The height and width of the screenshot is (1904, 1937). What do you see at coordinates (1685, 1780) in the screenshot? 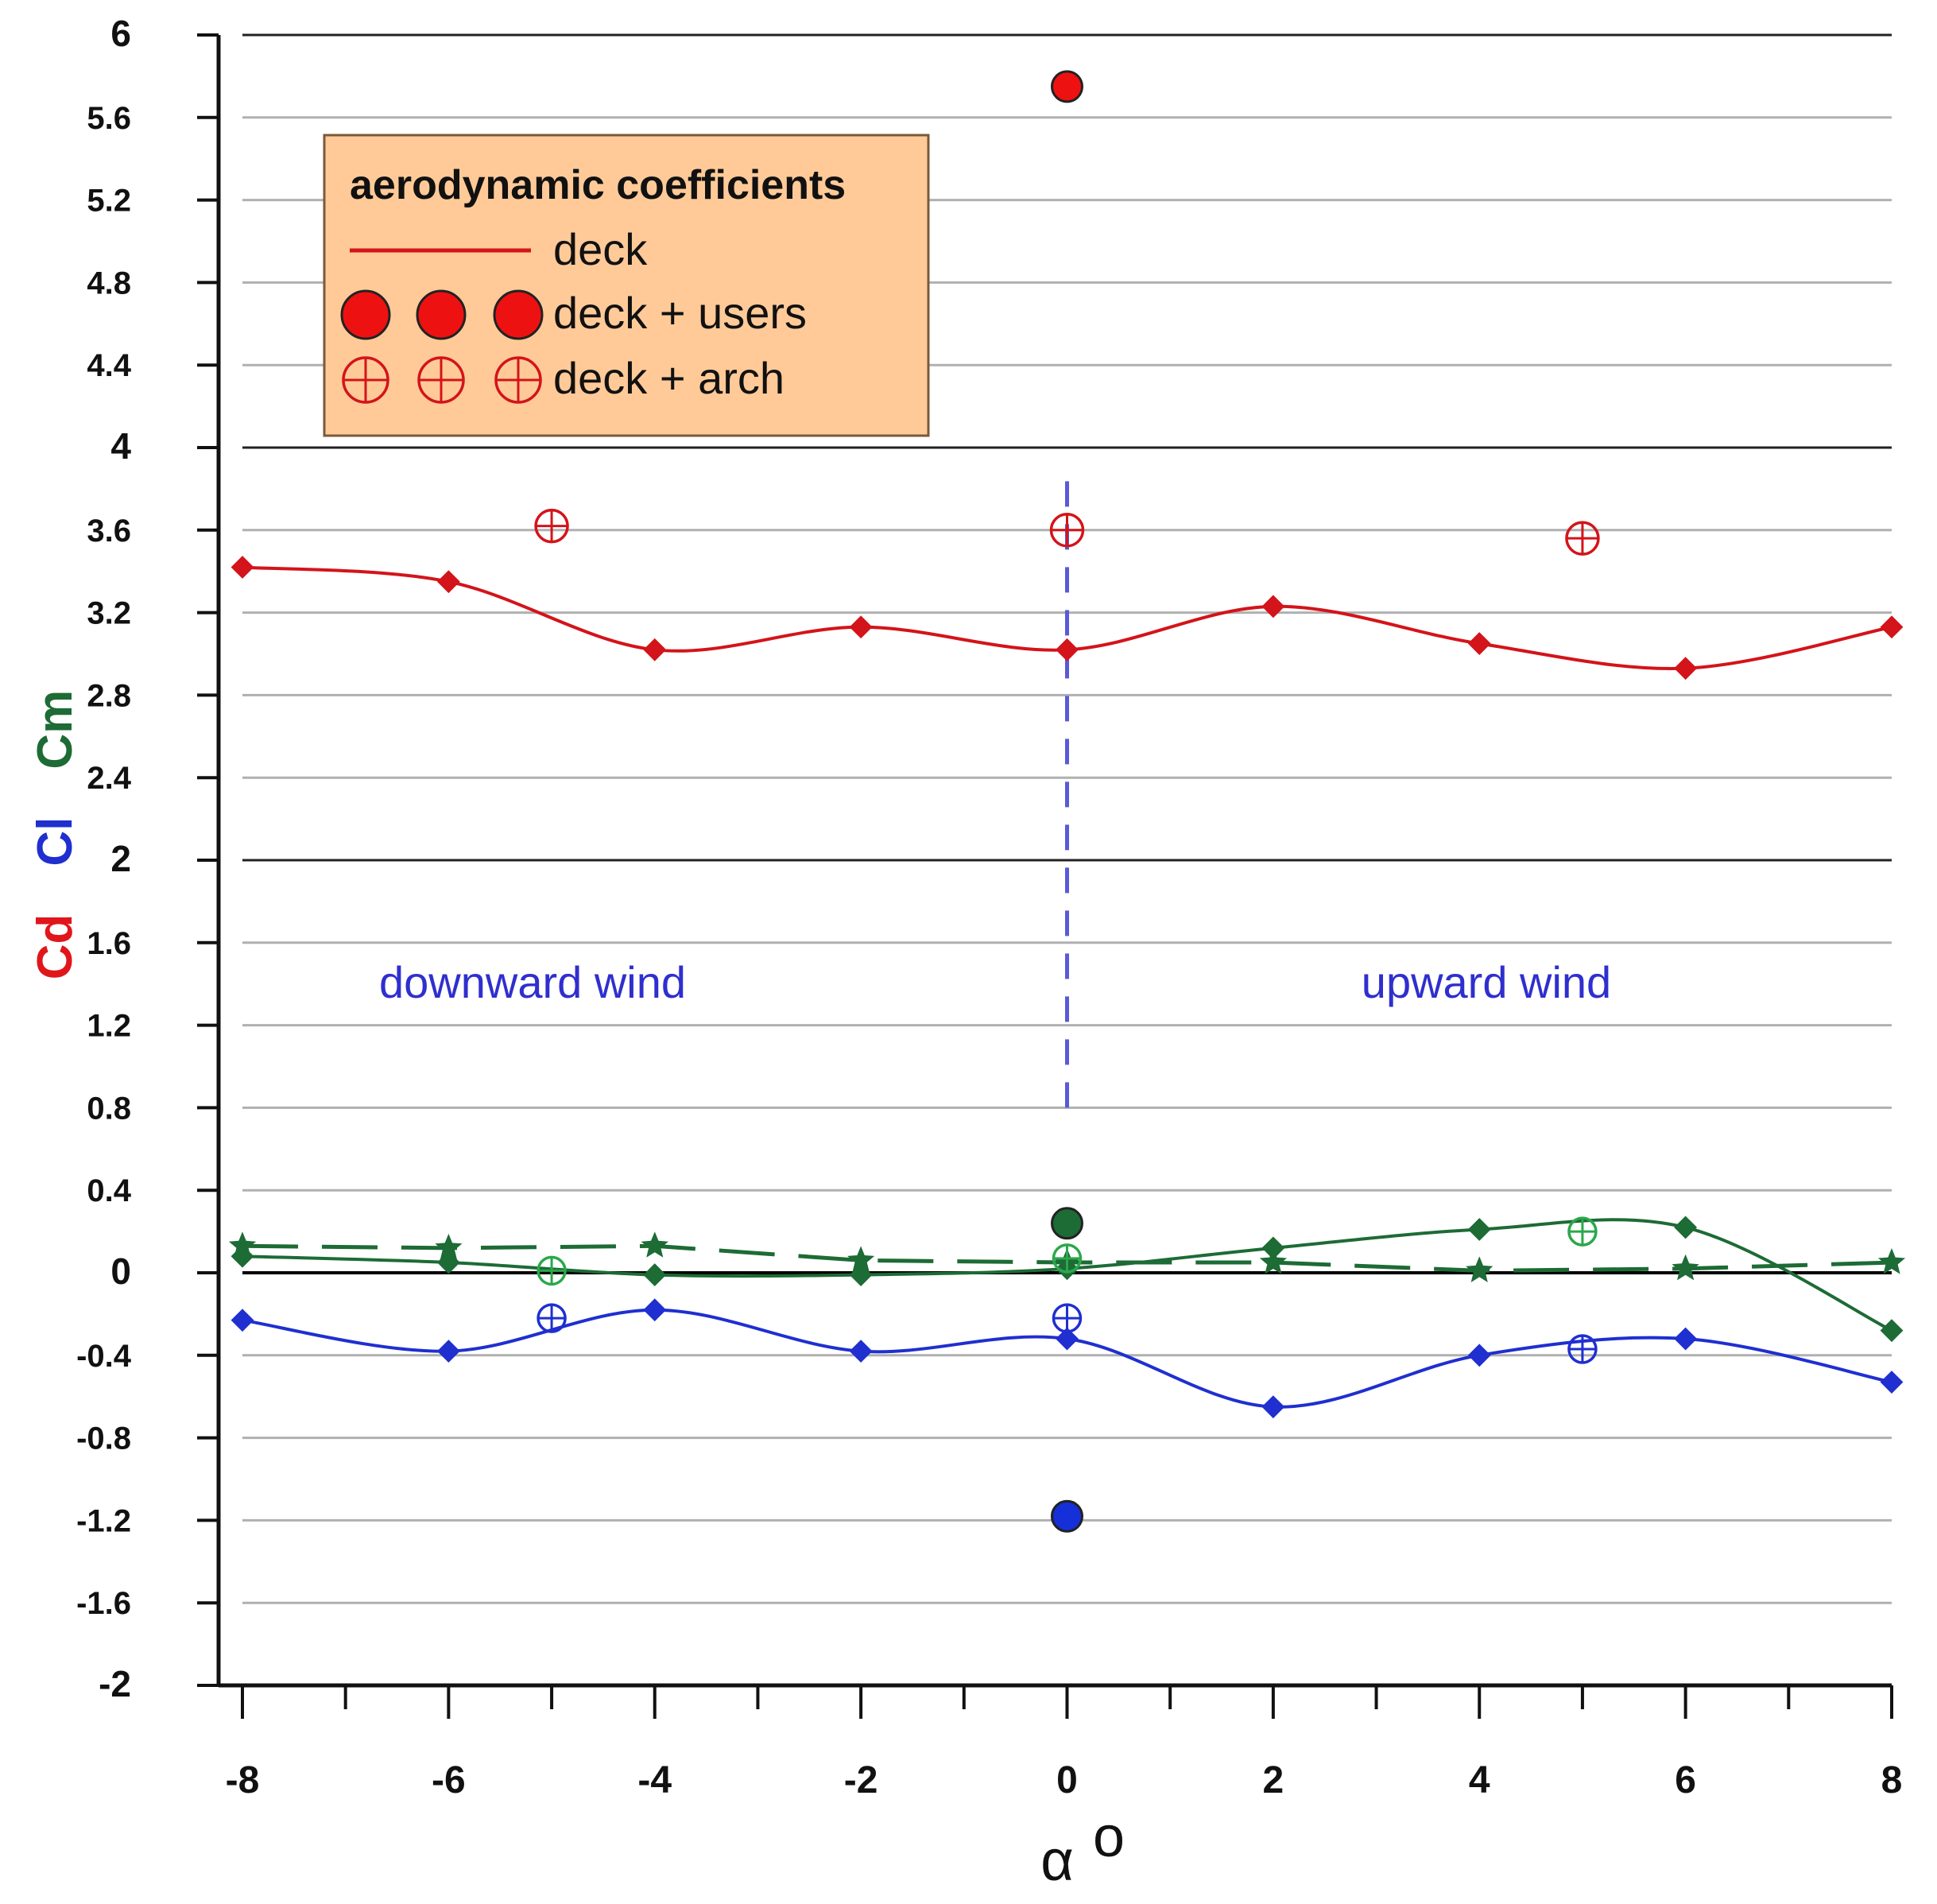
I see `x-tick-label: 6` at bounding box center [1685, 1780].